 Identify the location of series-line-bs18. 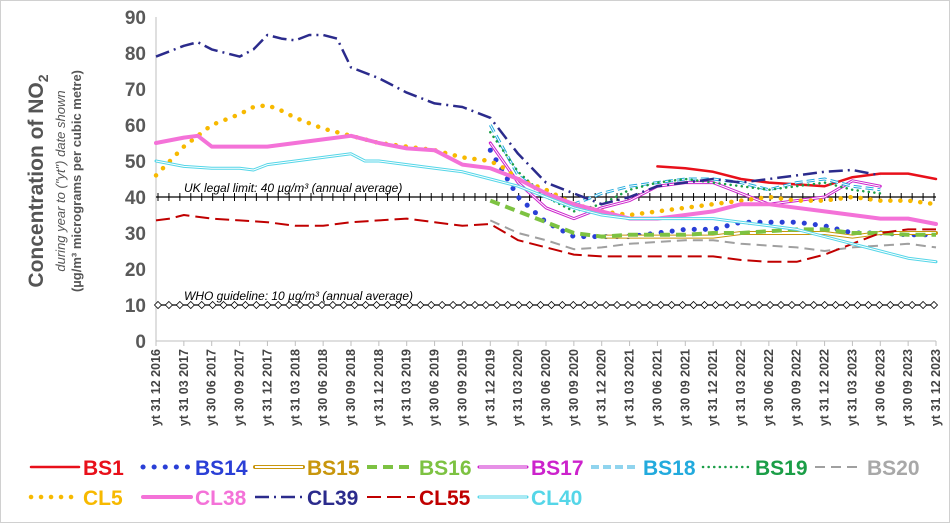
(684, 165).